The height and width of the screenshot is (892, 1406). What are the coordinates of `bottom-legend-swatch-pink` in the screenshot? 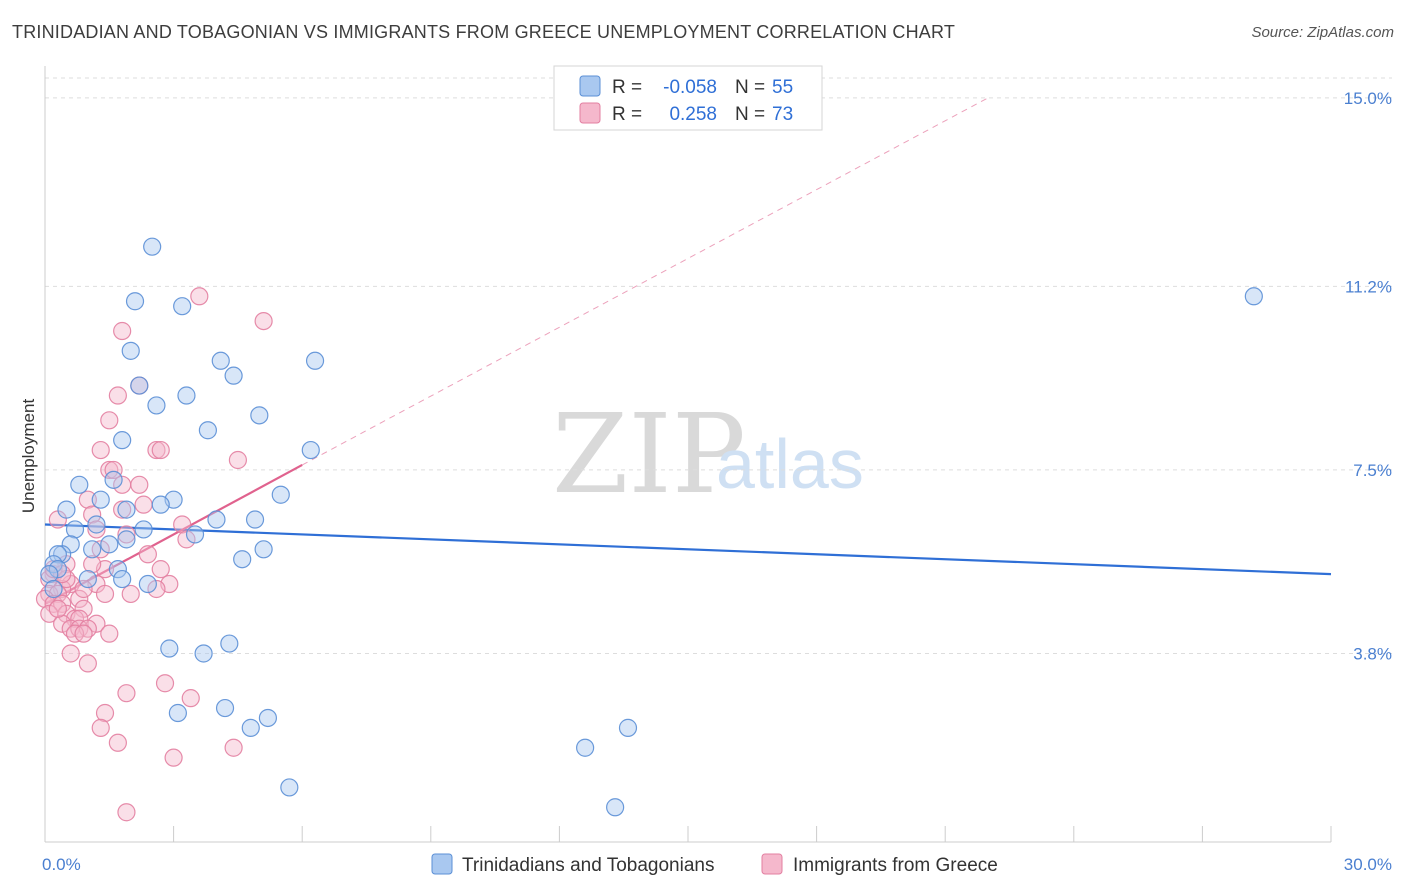 It's located at (772, 864).